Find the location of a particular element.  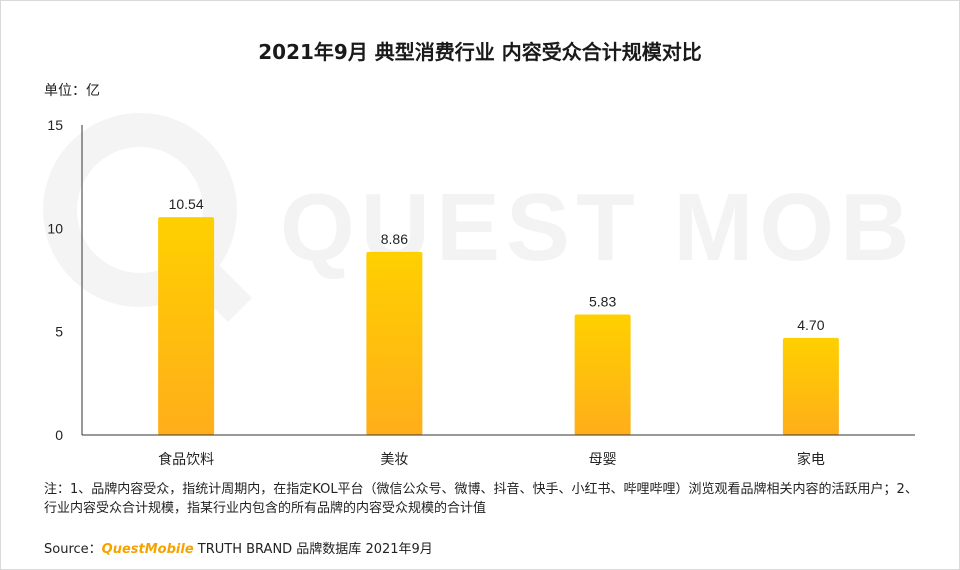

chart-title: 2021年9月 典型消费行业 内容受众合计规模对比 is located at coordinates (480, 52).